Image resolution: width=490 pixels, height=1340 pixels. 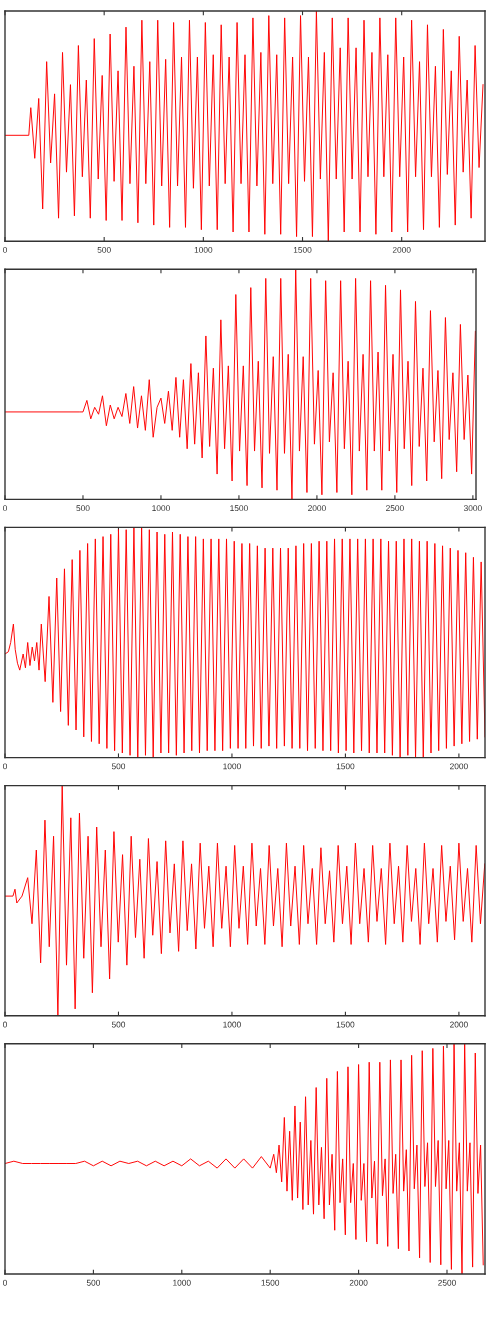 I want to click on x-tick-label: 3000, so click(x=472, y=508).